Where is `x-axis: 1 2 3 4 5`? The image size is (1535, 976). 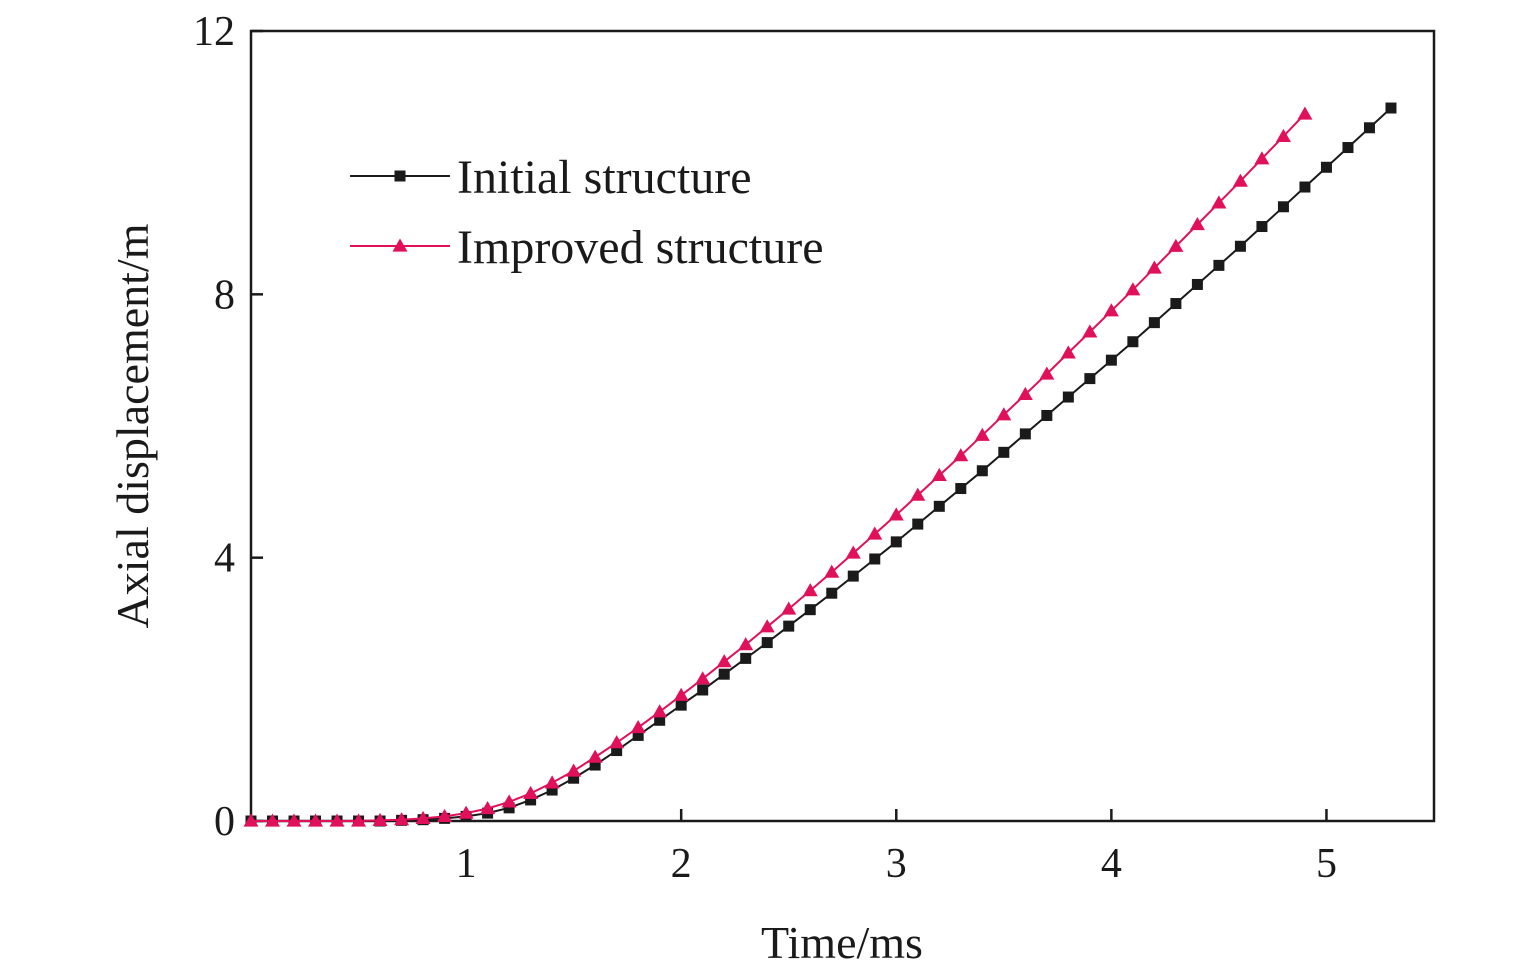
x-axis: 1 2 3 4 5 is located at coordinates (896, 848).